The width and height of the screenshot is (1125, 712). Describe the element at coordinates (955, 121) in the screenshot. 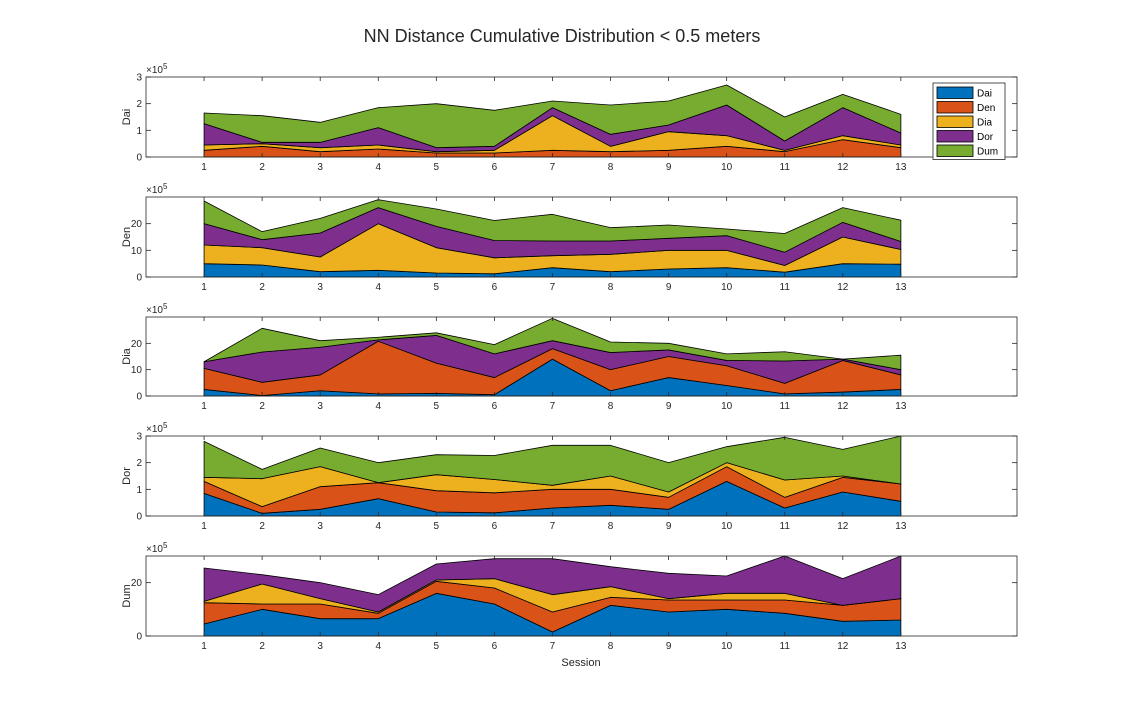

I see `legend-swatch-dia` at that location.